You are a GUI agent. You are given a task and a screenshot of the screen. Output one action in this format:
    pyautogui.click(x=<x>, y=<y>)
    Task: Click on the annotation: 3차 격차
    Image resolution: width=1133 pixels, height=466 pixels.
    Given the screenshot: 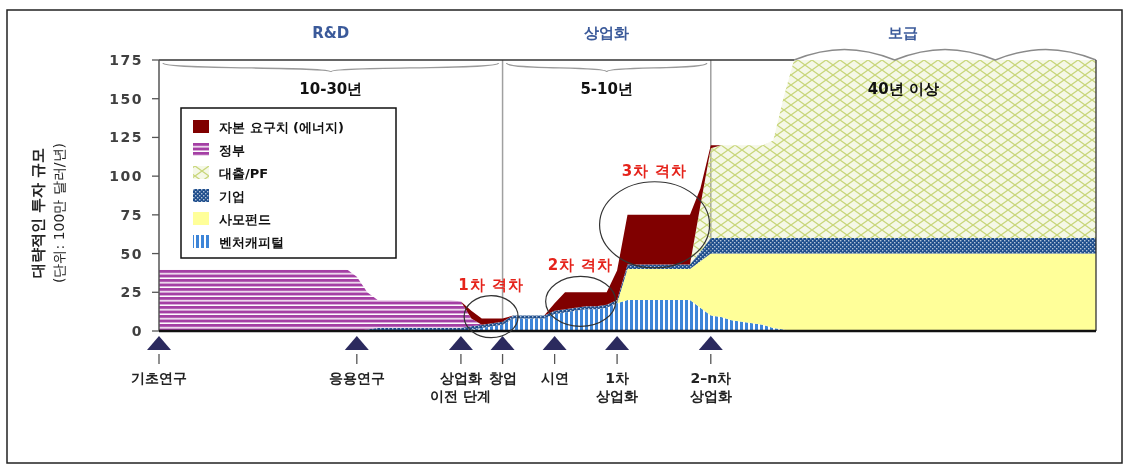 What is the action you would take?
    pyautogui.click(x=654, y=170)
    